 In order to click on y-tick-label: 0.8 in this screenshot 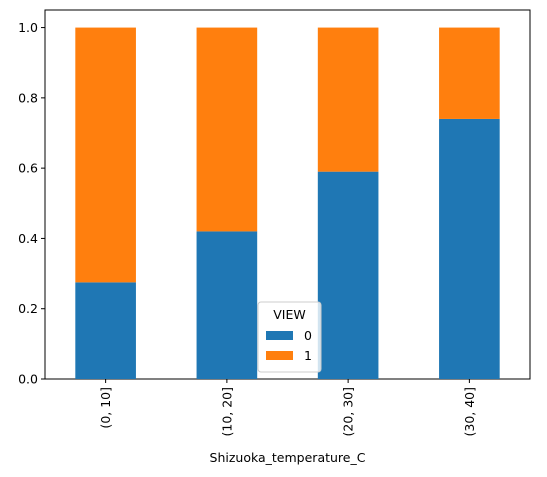, I will do `click(28, 97)`.